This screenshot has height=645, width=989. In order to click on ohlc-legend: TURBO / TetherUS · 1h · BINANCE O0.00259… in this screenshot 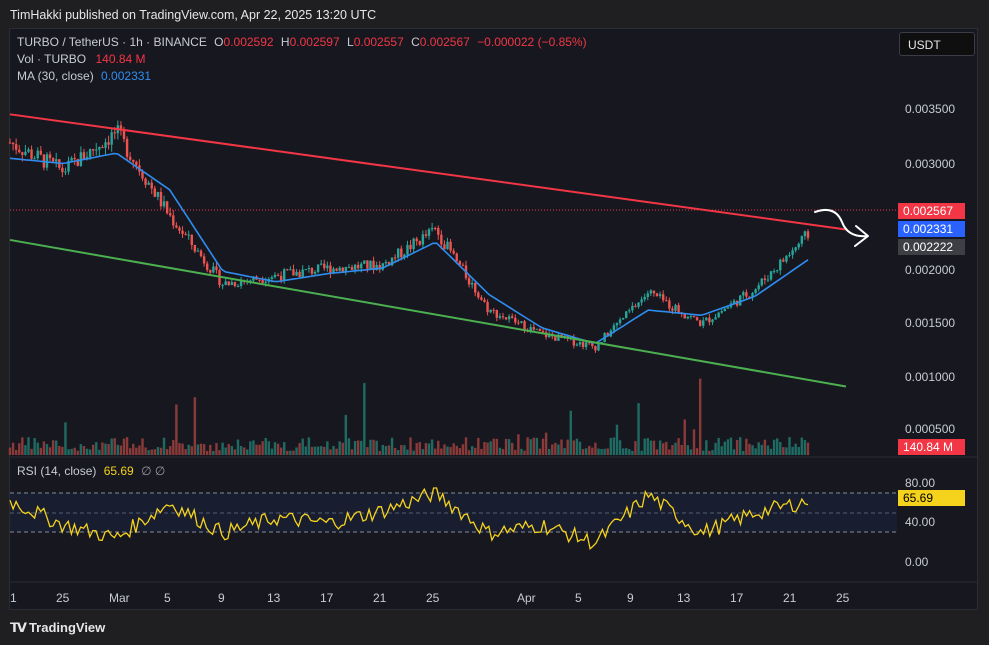, I will do `click(302, 42)`.